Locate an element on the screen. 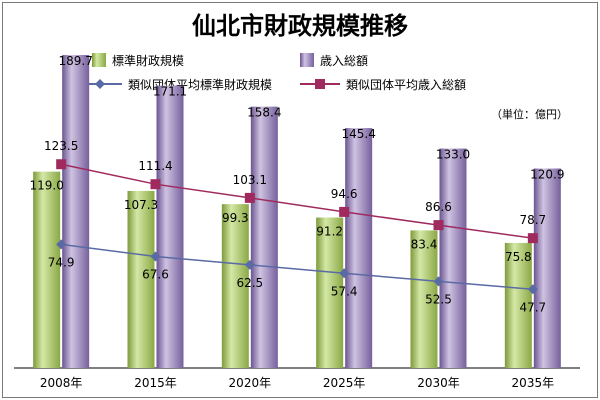 The image size is (600, 400). x-tick-label-2: 2020年 is located at coordinates (250, 383).